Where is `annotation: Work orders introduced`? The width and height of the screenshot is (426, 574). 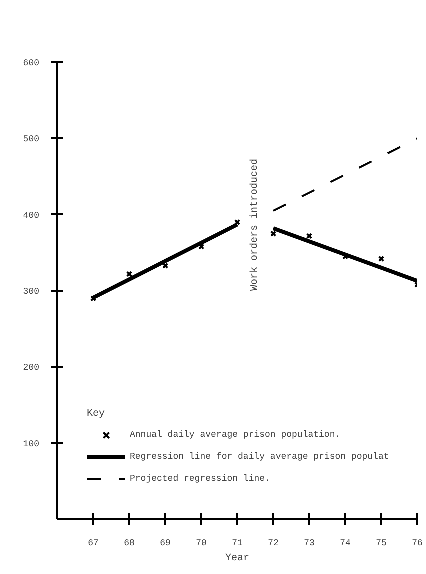 annotation: Work orders introduced is located at coordinates (255, 224).